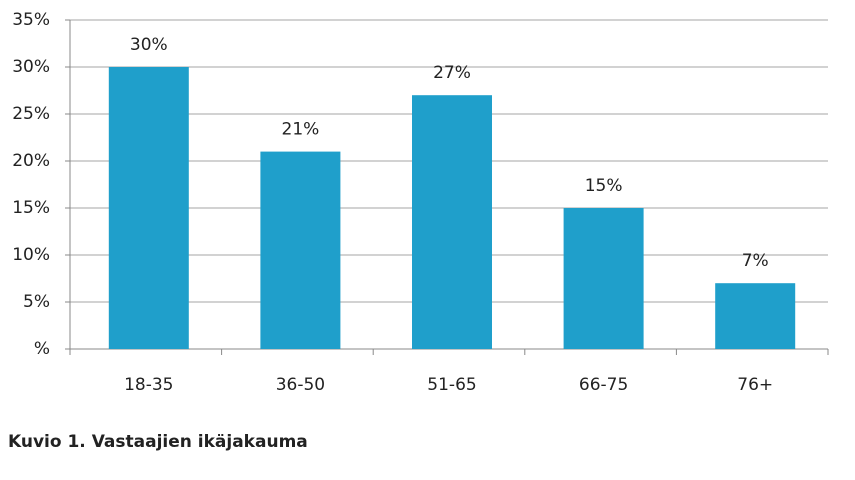 This screenshot has height=480, width=855. Describe the element at coordinates (148, 385) in the screenshot. I see `x-tick-label: 18-35` at that location.